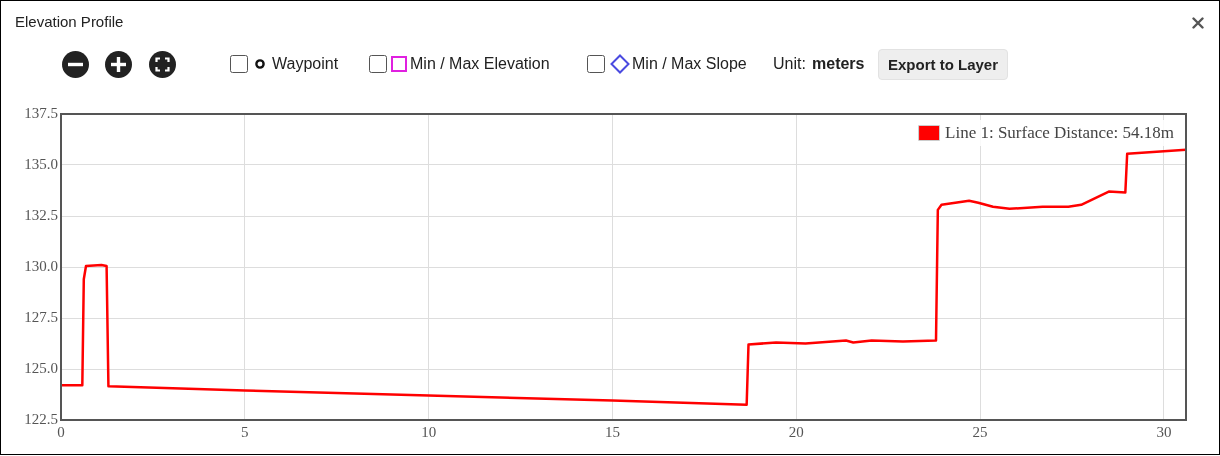 Image resolution: width=1220 pixels, height=456 pixels. Describe the element at coordinates (61, 431) in the screenshot. I see `x-tick-label: 0` at that location.